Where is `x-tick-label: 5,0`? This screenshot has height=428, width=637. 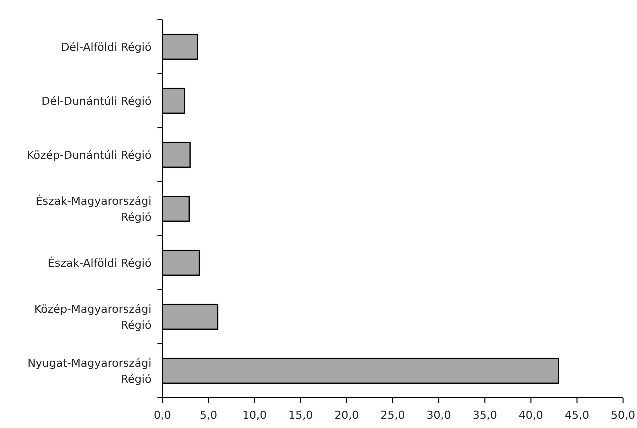
x-tick-label: 5,0 is located at coordinates (209, 415).